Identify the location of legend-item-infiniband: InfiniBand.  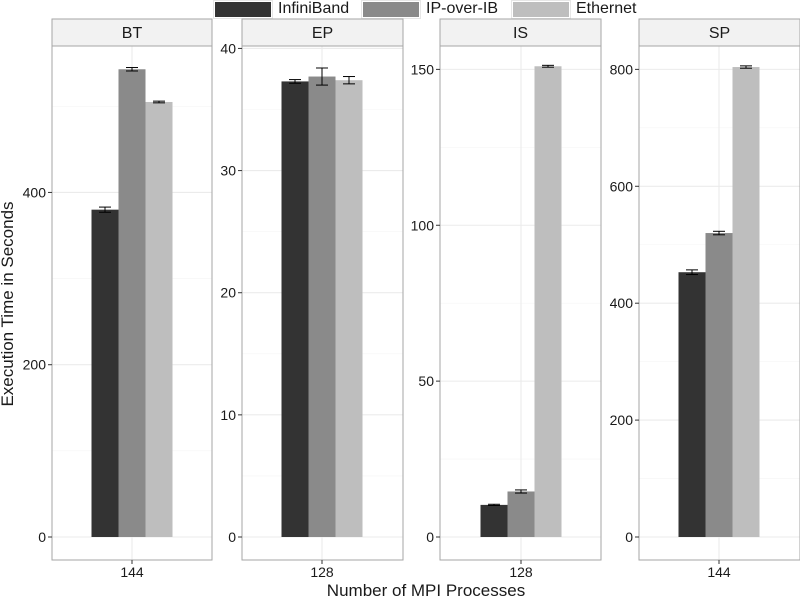
(281, 9).